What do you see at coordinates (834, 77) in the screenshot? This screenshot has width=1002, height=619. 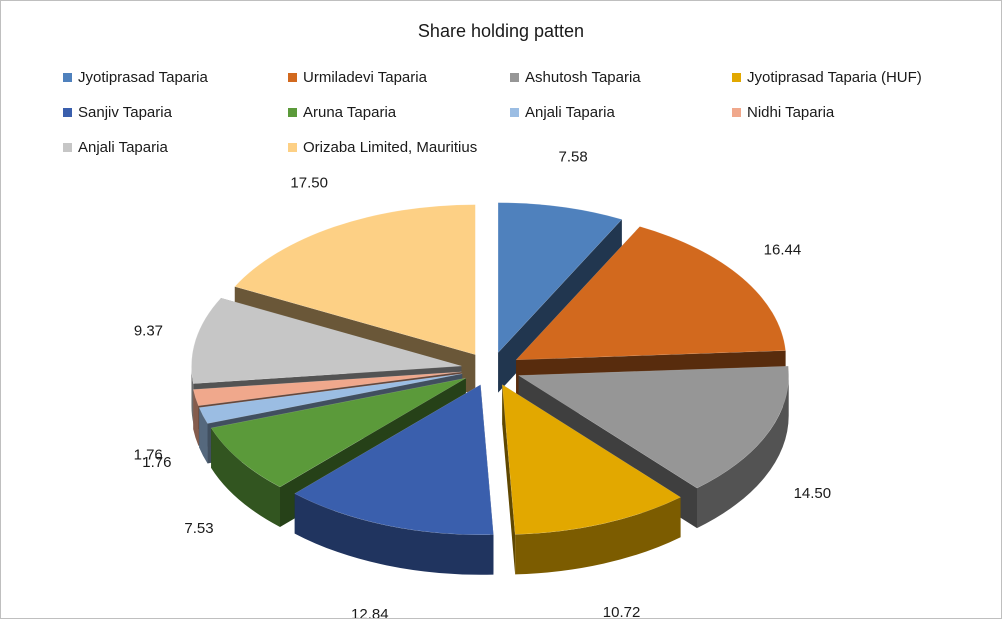 I see `legend-label: Jyotiprasad Taparia (HUF)` at bounding box center [834, 77].